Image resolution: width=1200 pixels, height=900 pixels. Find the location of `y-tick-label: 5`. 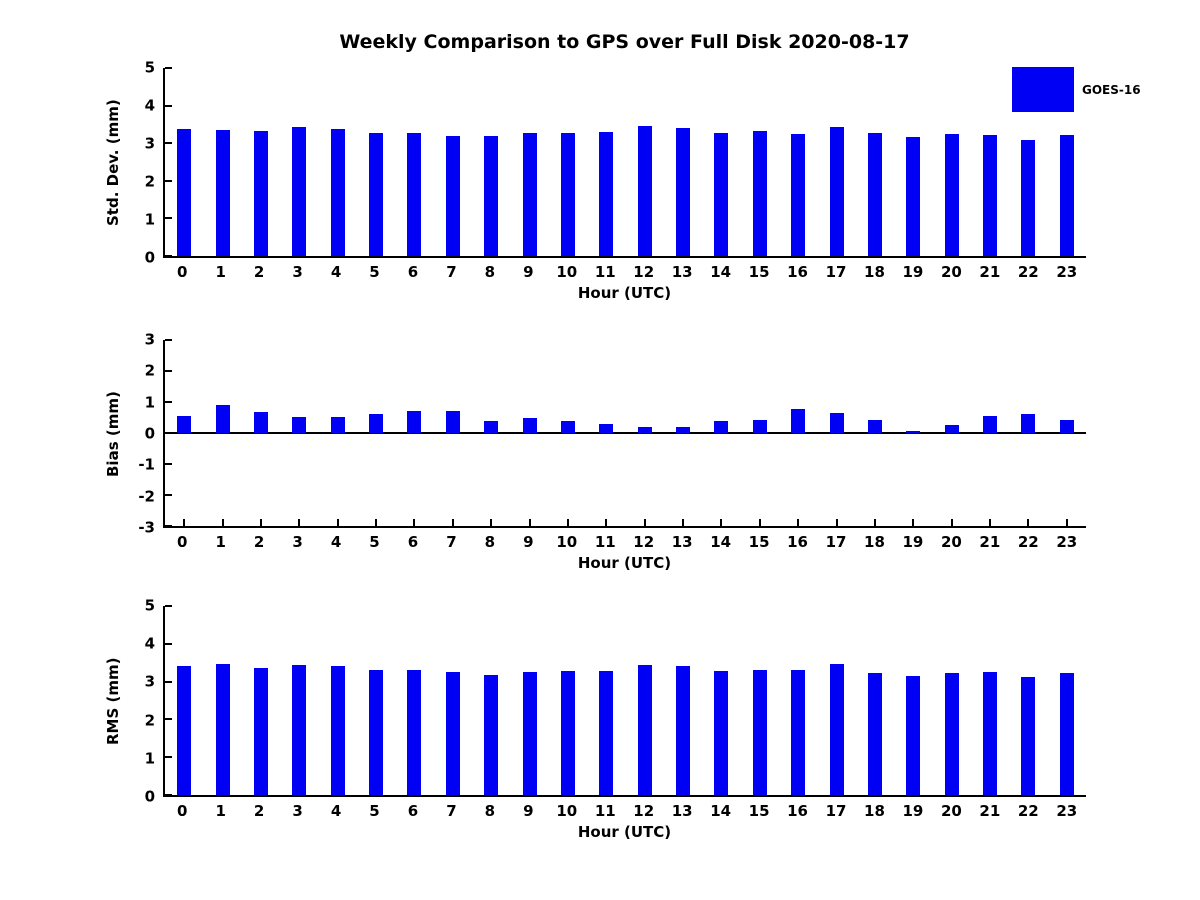

y-tick-label: 5 is located at coordinates (149, 67).